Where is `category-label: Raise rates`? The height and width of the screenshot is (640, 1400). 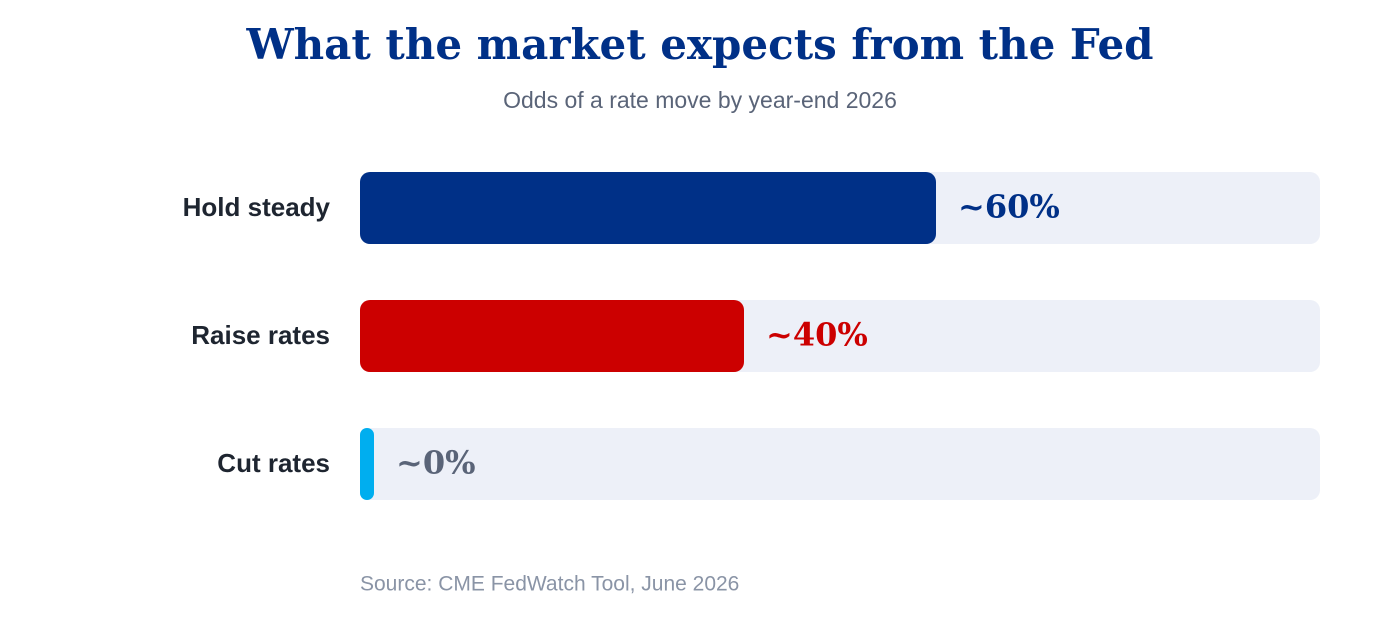 category-label: Raise rates is located at coordinates (260, 335).